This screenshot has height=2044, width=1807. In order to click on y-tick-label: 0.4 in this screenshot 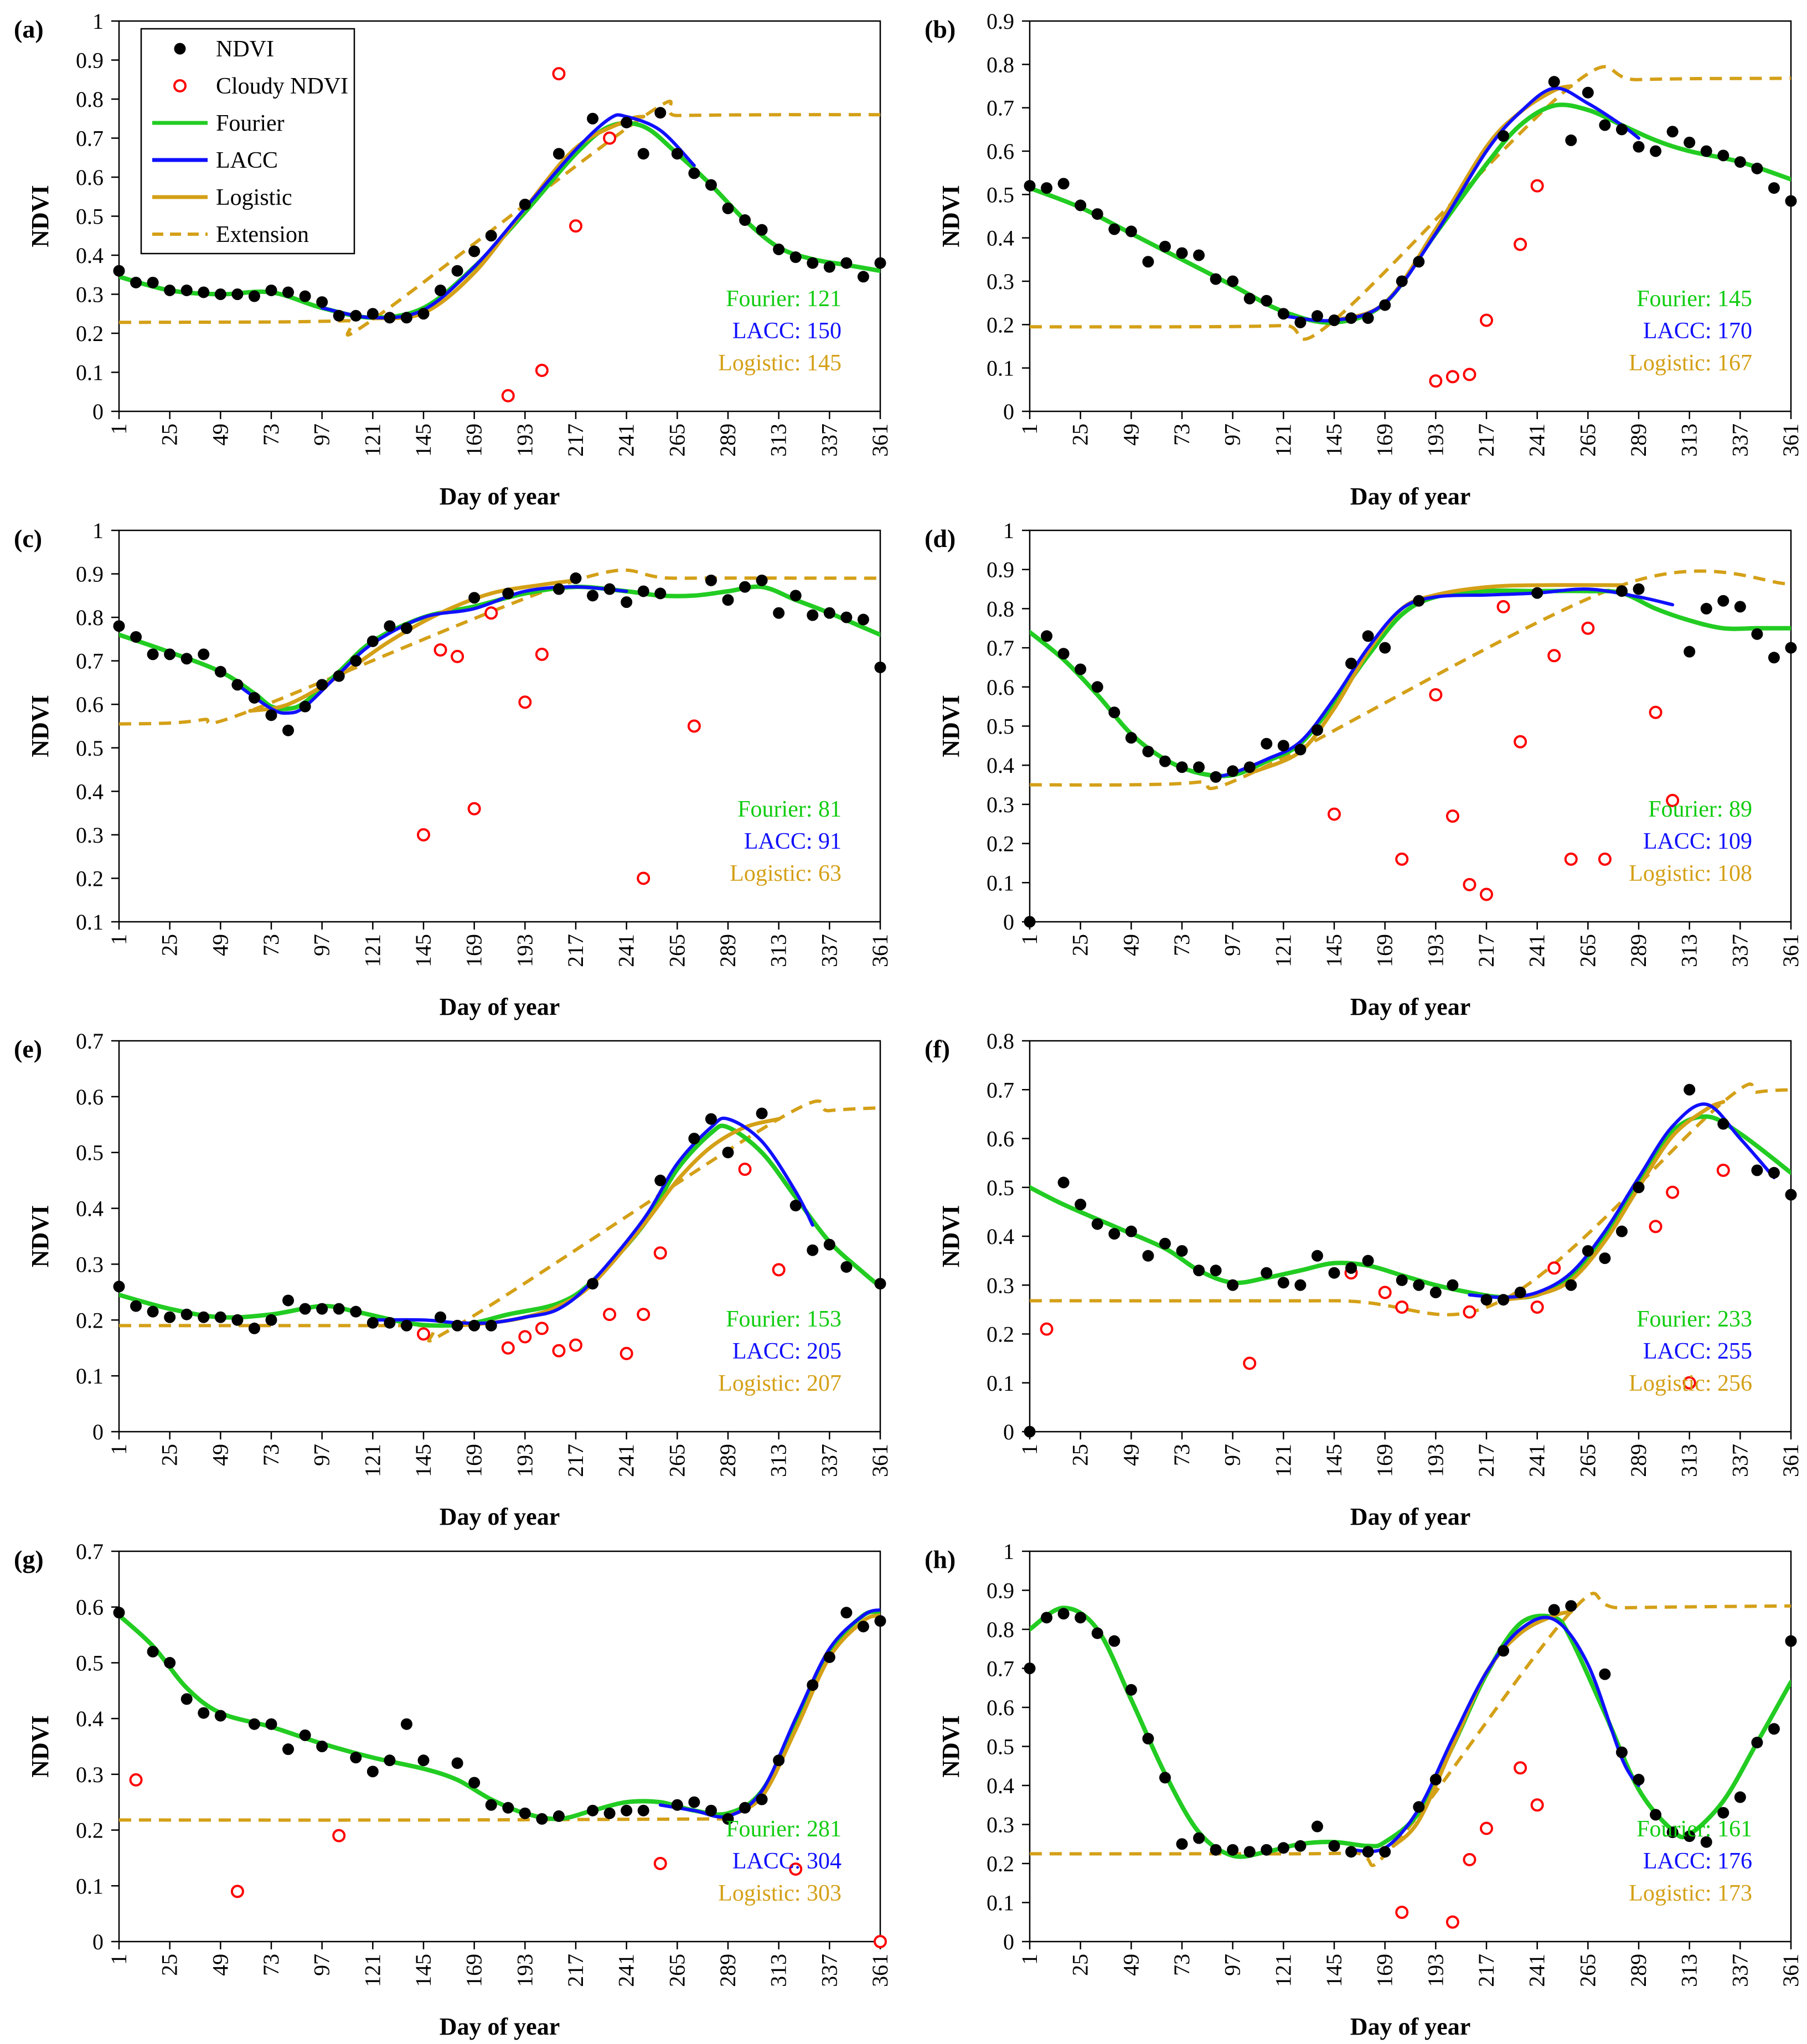, I will do `click(1000, 1785)`.